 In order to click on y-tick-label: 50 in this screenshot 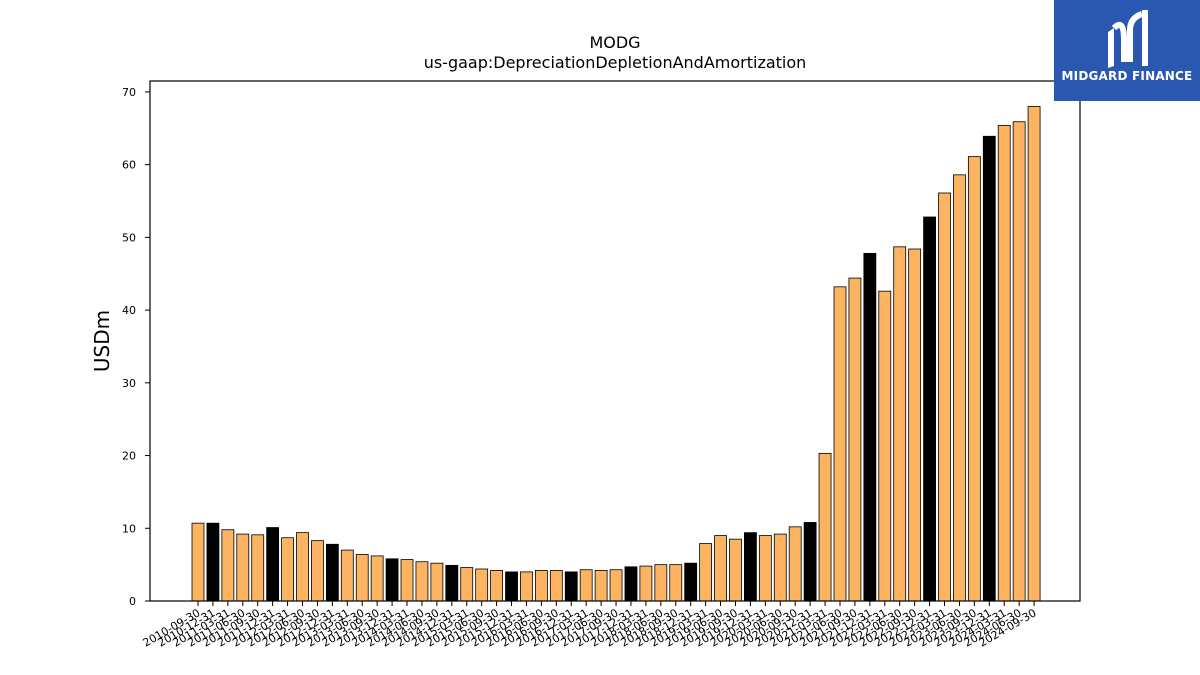, I will do `click(129, 237)`.